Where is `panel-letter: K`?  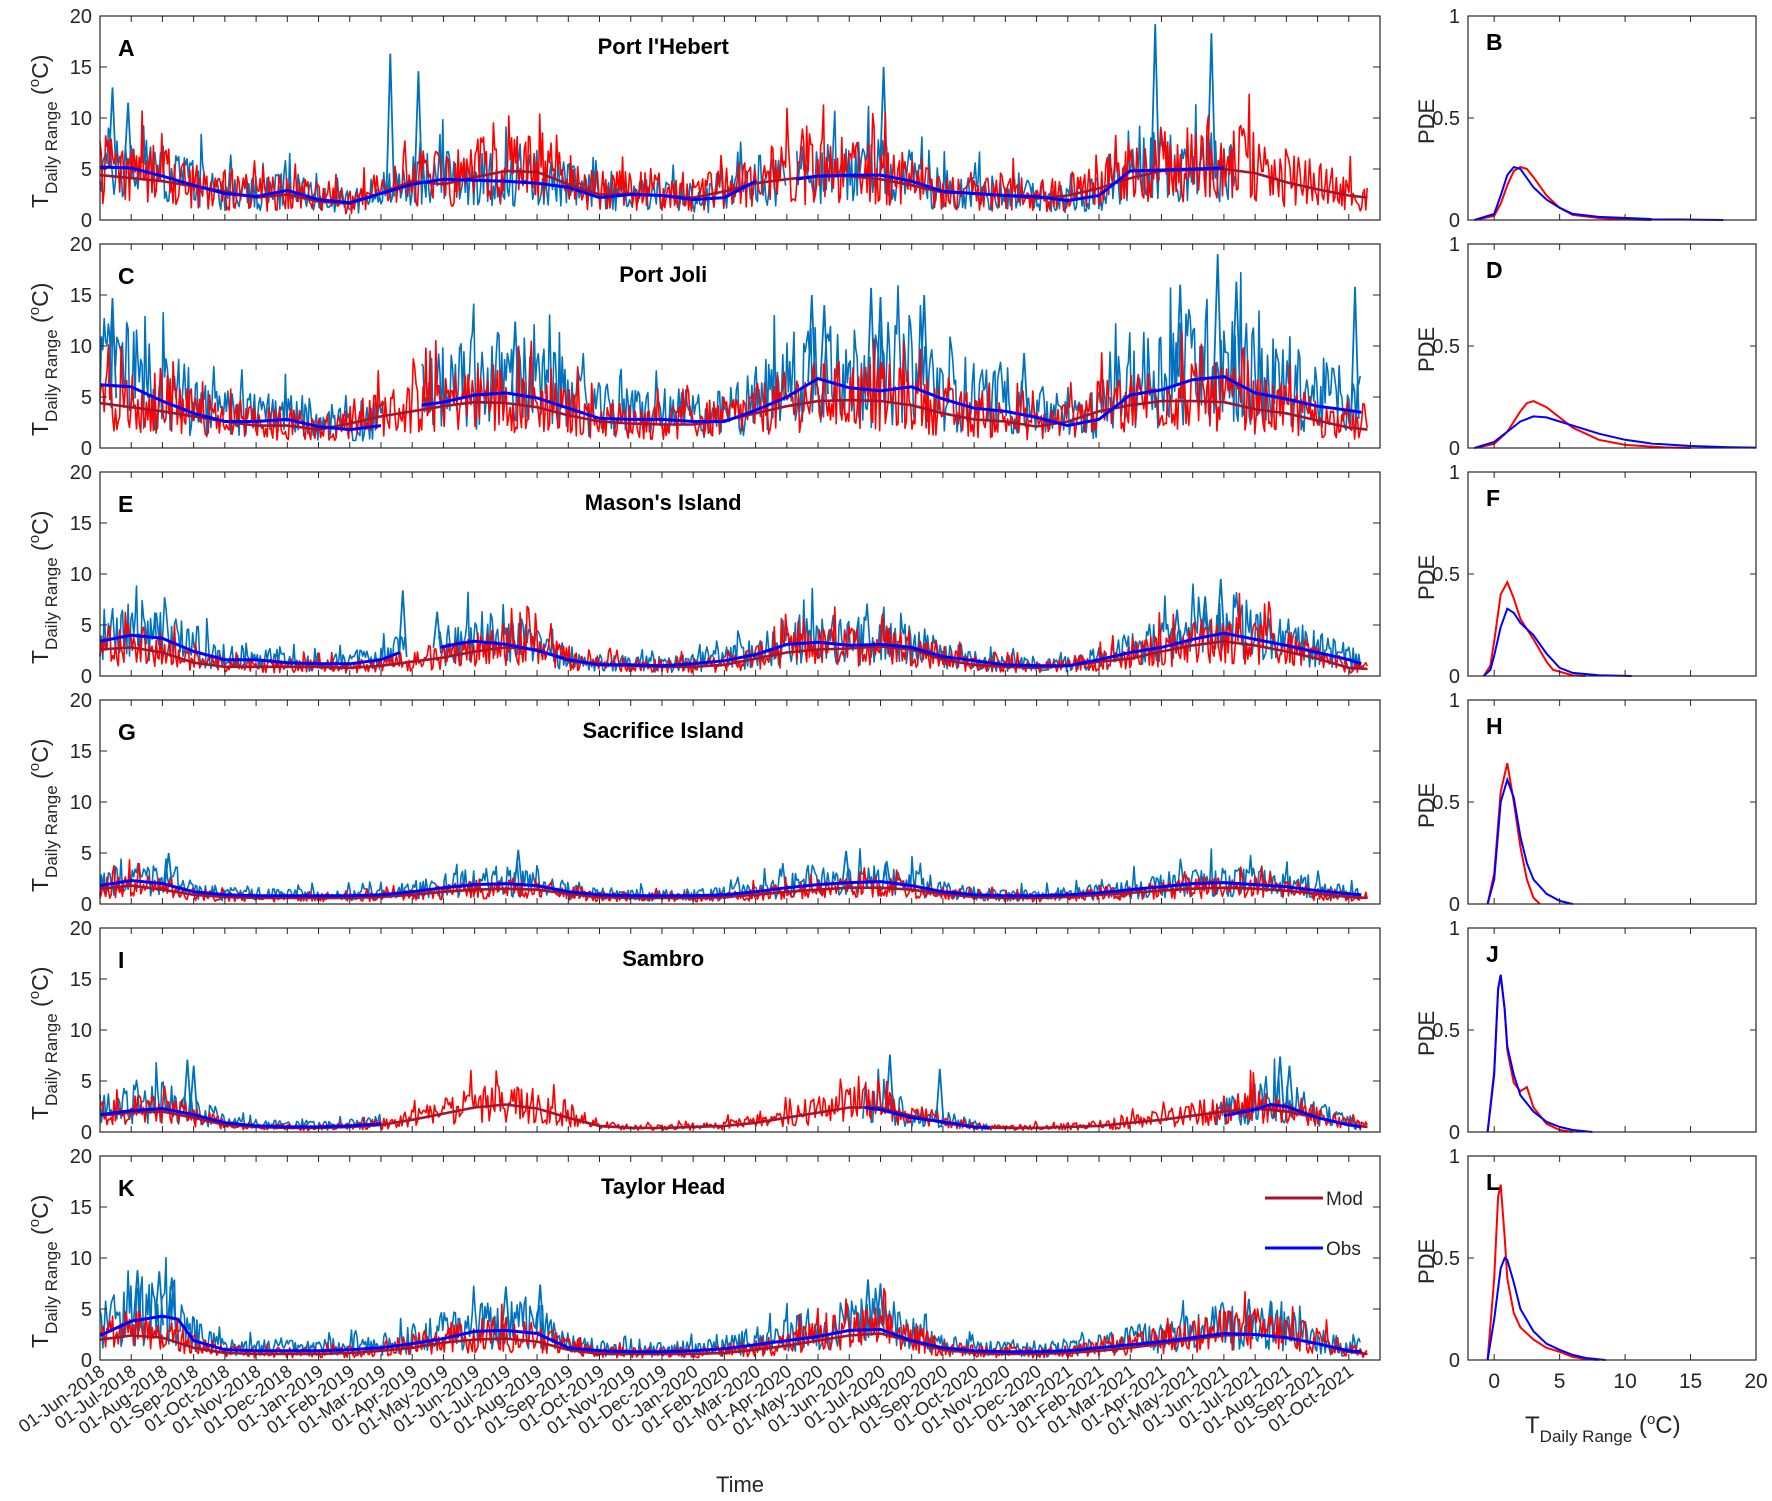 panel-letter: K is located at coordinates (126, 1188).